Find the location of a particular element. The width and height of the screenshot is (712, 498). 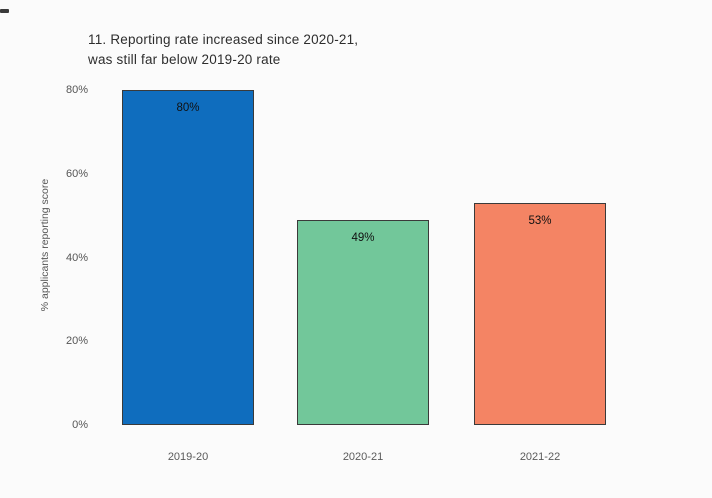

bar-value-label: 49% is located at coordinates (363, 237).